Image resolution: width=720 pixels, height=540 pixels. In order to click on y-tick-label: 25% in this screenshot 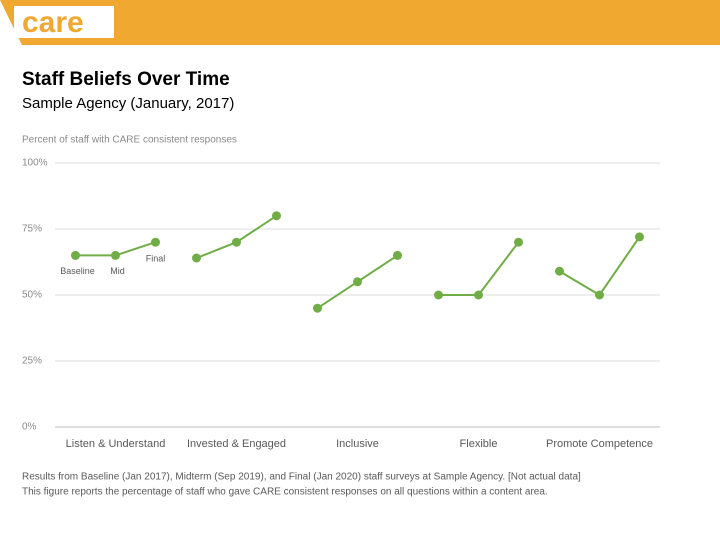, I will do `click(32, 361)`.